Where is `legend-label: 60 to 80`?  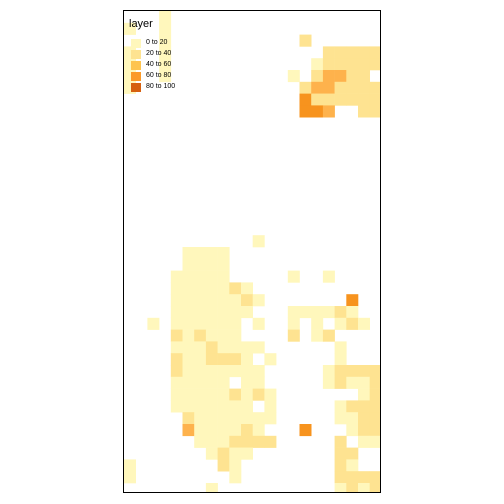
legend-label: 60 to 80 is located at coordinates (159, 75).